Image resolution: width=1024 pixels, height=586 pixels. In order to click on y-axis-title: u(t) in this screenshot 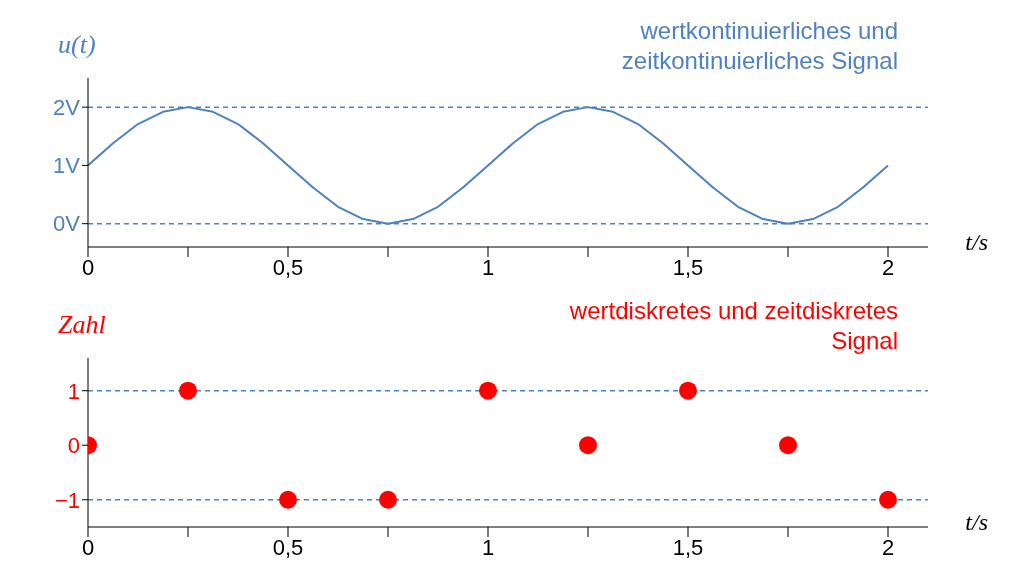, I will do `click(77, 45)`.